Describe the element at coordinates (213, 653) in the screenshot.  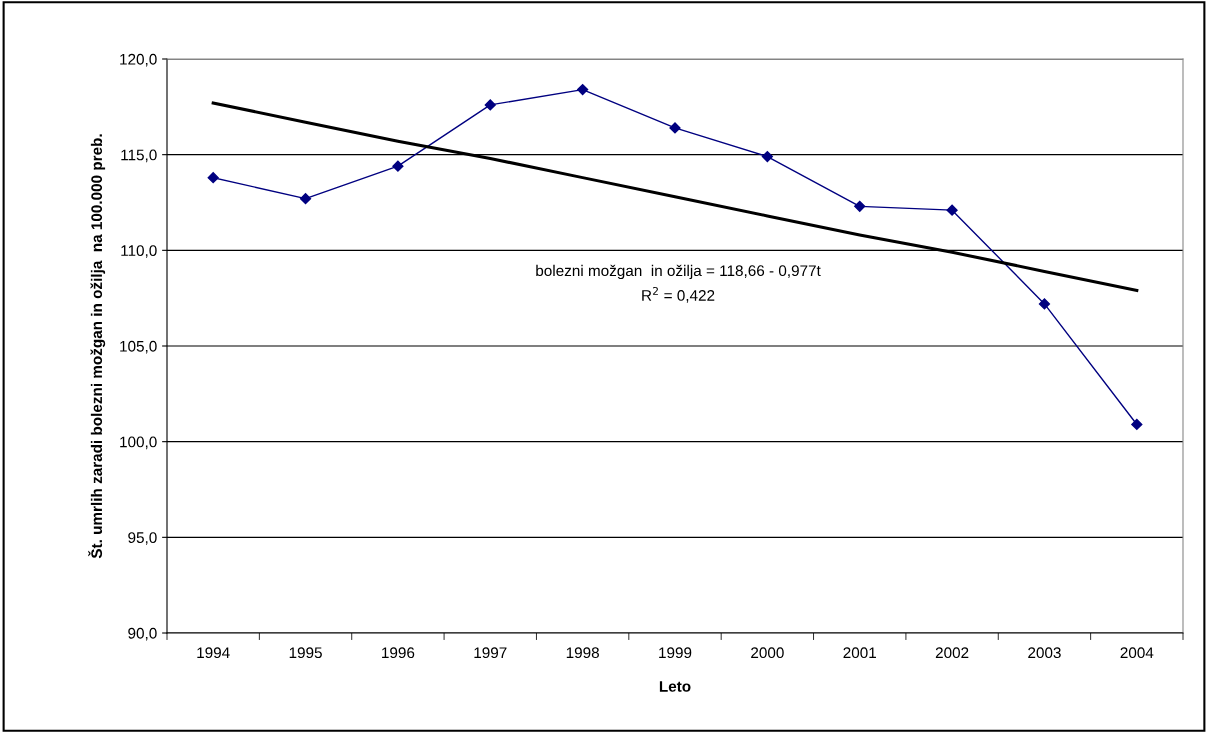
I see `x-tick-label: 1994` at that location.